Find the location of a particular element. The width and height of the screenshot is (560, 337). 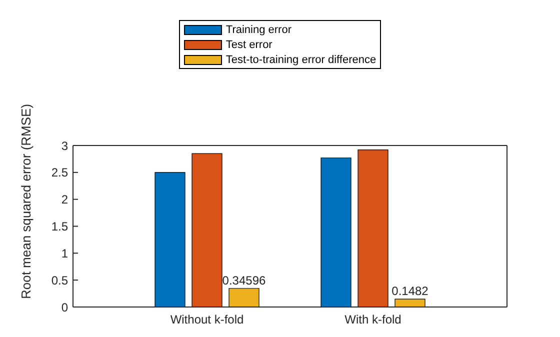

legend-label: Training error is located at coordinates (259, 30).